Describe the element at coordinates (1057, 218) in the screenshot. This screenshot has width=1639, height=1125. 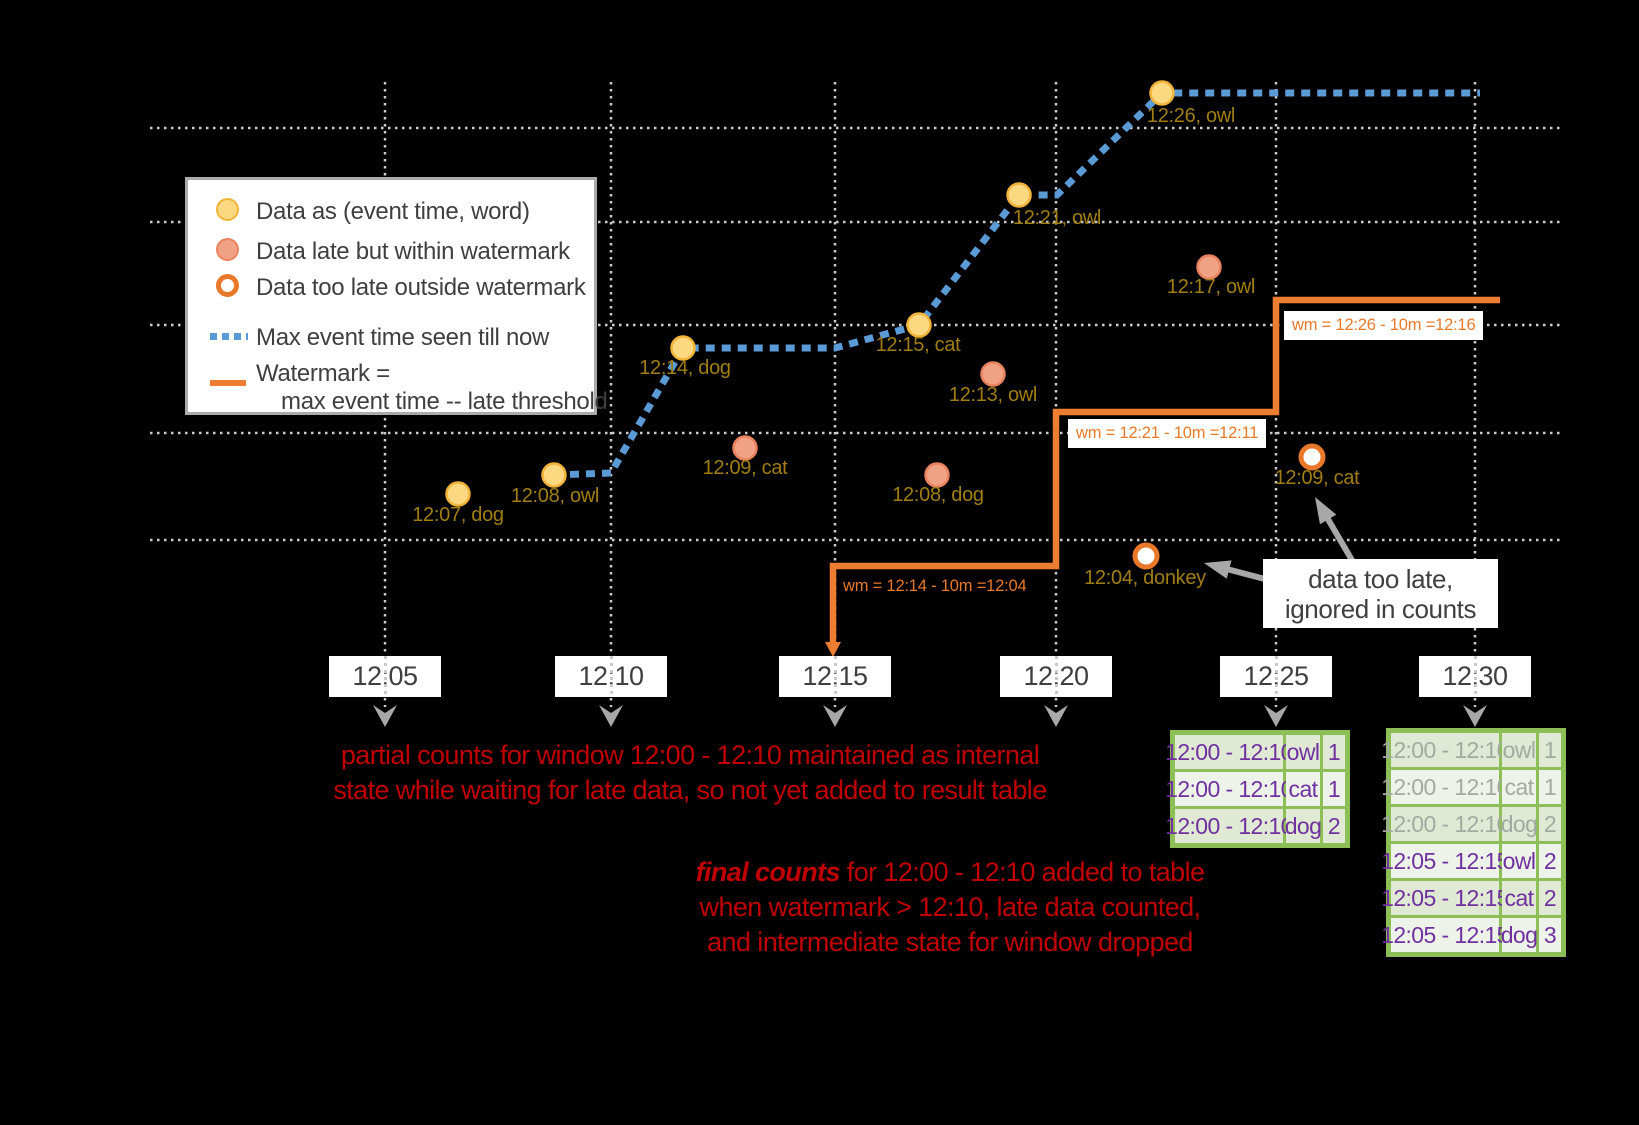
I see `data-point-label: 12:21, owl` at that location.